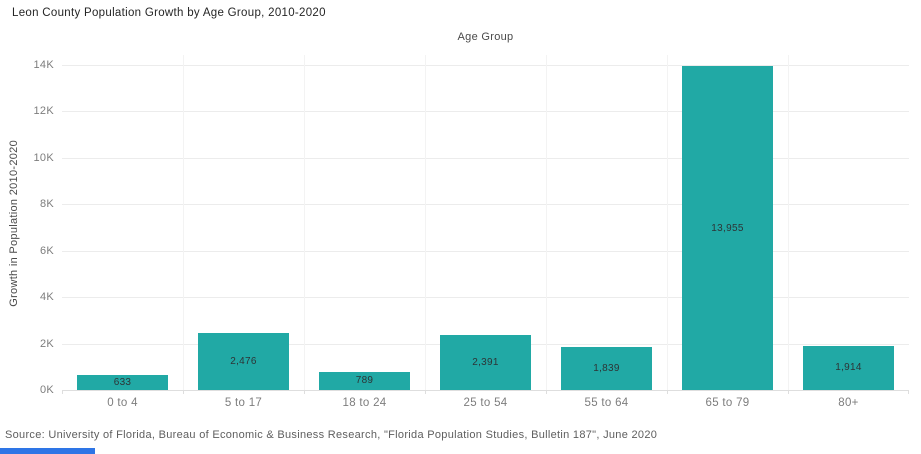 This screenshot has height=454, width=921. I want to click on x-tick-label: 18 to 24, so click(364, 403).